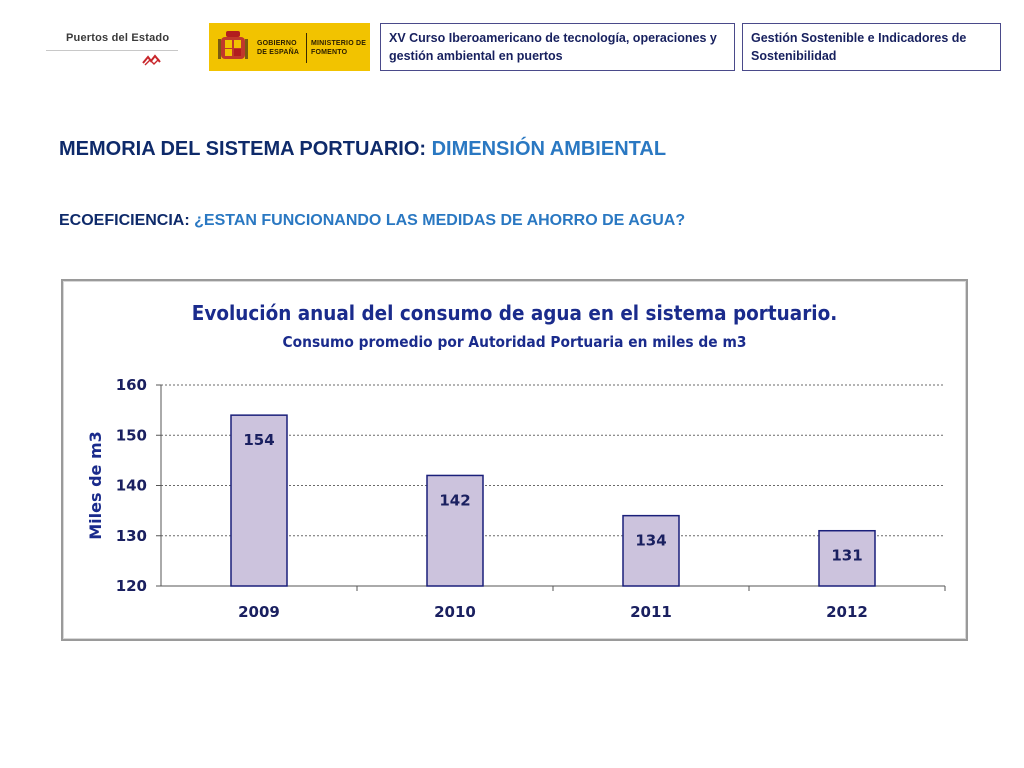  Describe the element at coordinates (454, 500) in the screenshot. I see `value-label-2010: 142` at that location.